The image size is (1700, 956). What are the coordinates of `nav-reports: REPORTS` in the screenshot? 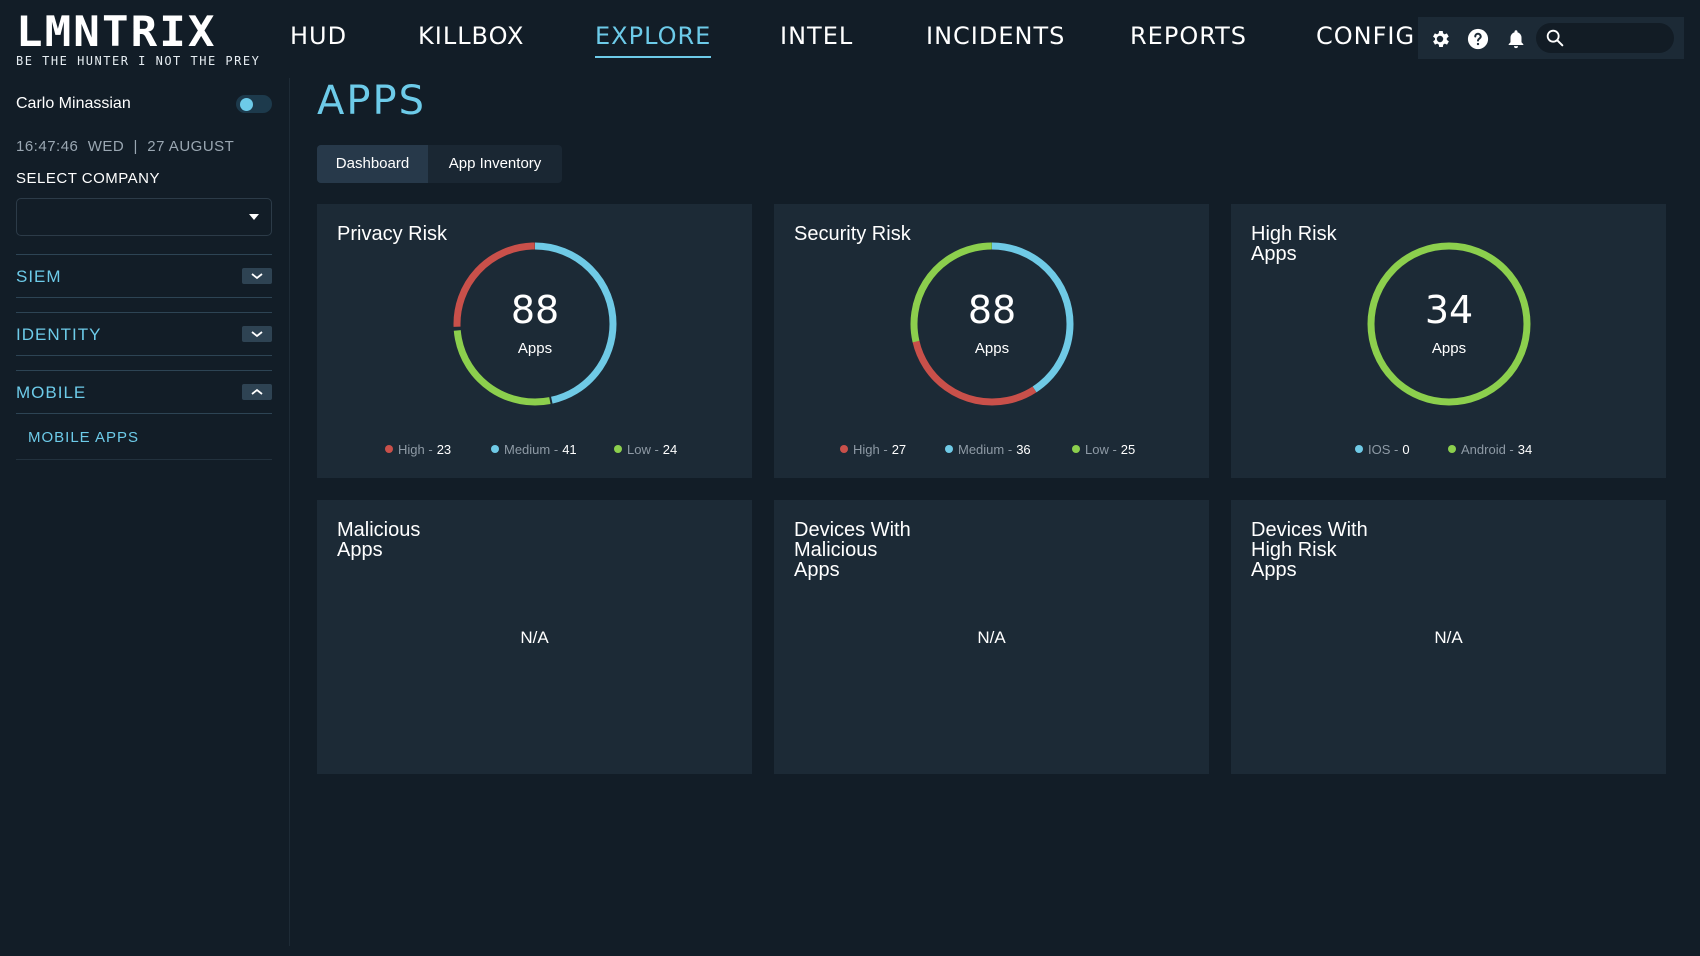 It's located at (1189, 36).